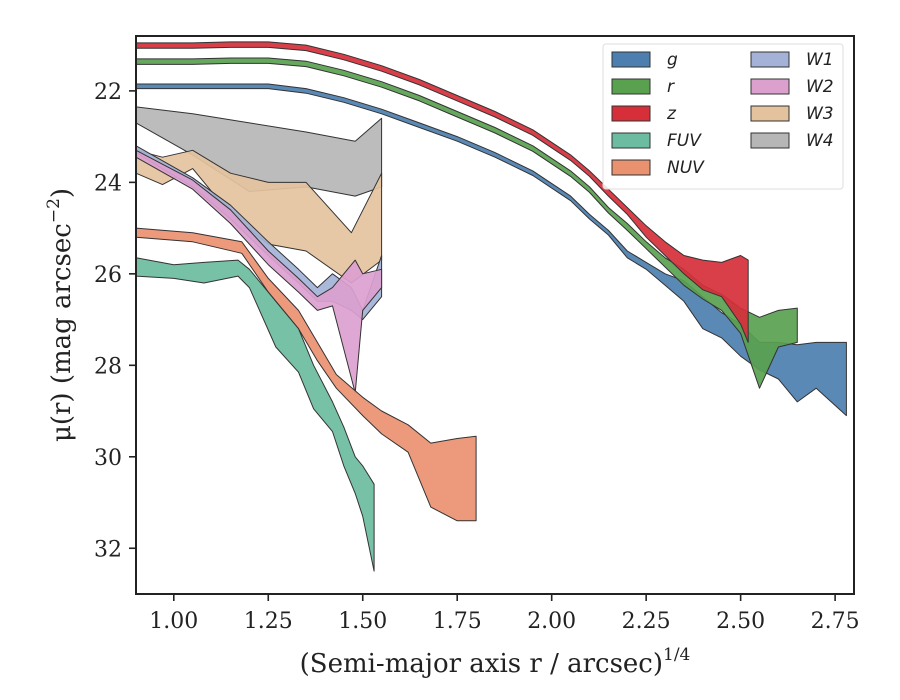 Image resolution: width=900 pixels, height=700 pixels. I want to click on legend-swatch-w4, so click(770, 140).